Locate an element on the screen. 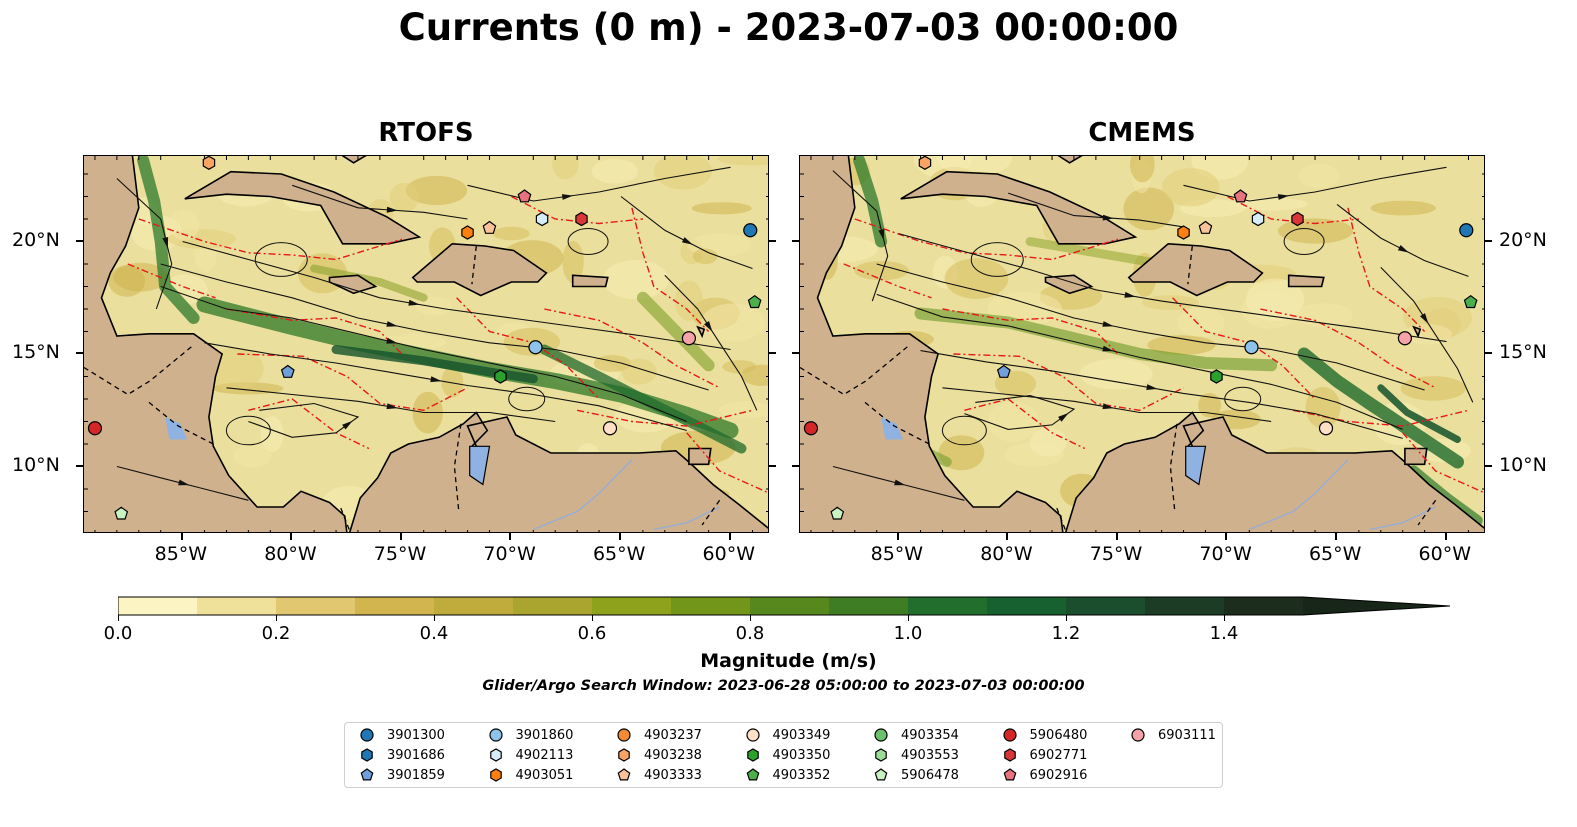  lon-tick-label: 85°W is located at coordinates (897, 554).